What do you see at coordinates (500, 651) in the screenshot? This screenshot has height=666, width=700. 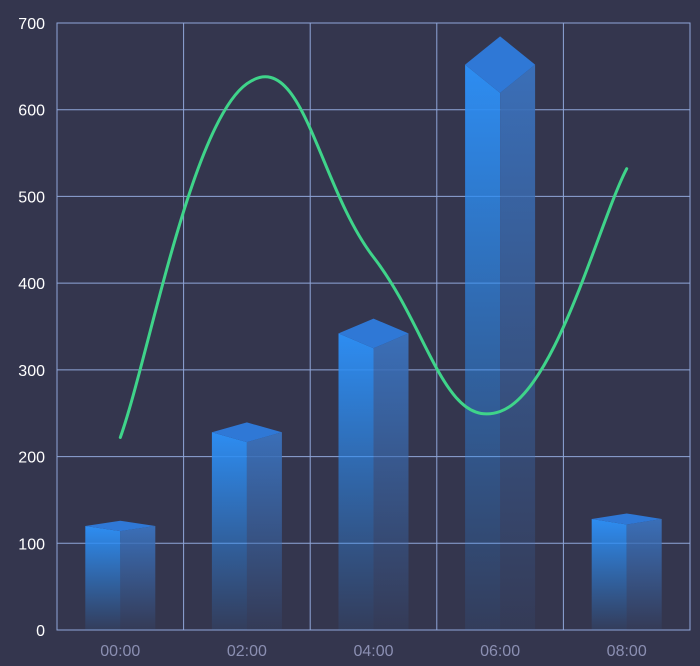 I see `x-tick-label: 06:00` at bounding box center [500, 651].